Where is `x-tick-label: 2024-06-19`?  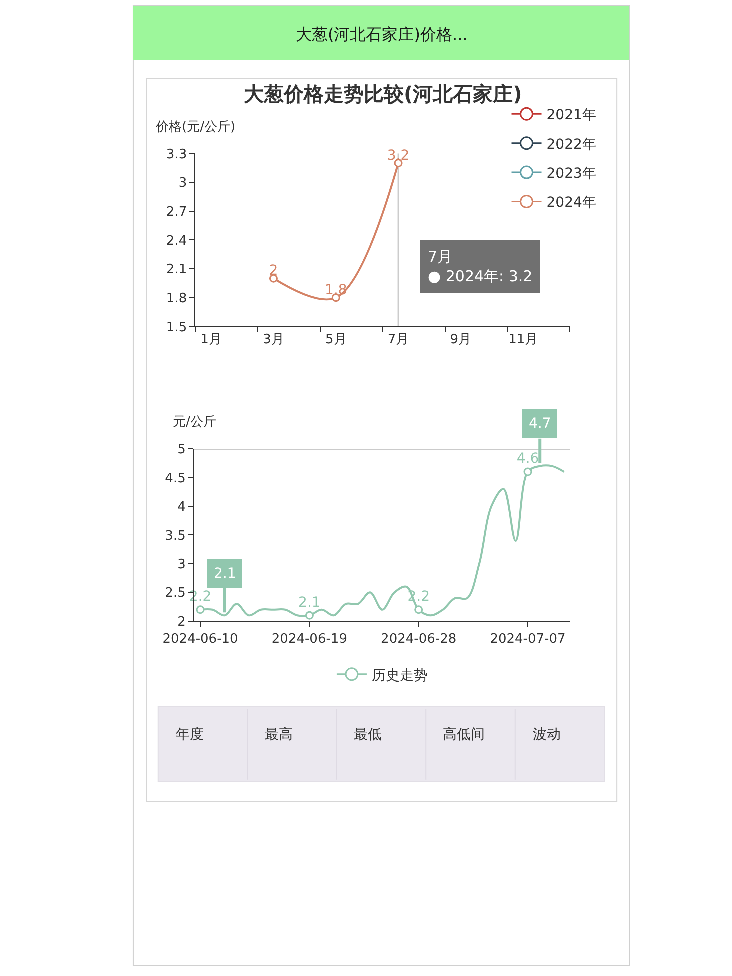 x-tick-label: 2024-06-19 is located at coordinates (310, 639).